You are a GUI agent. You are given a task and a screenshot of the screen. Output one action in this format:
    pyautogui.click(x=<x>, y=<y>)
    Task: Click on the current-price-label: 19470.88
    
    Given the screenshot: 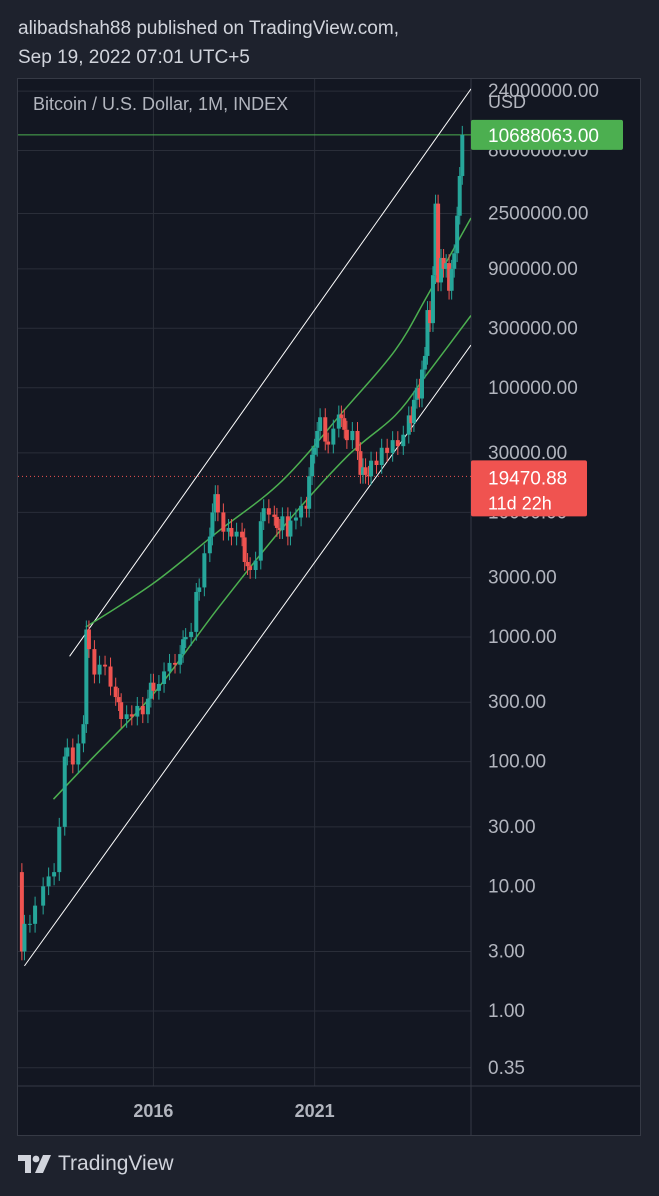 What is the action you would take?
    pyautogui.click(x=527, y=478)
    